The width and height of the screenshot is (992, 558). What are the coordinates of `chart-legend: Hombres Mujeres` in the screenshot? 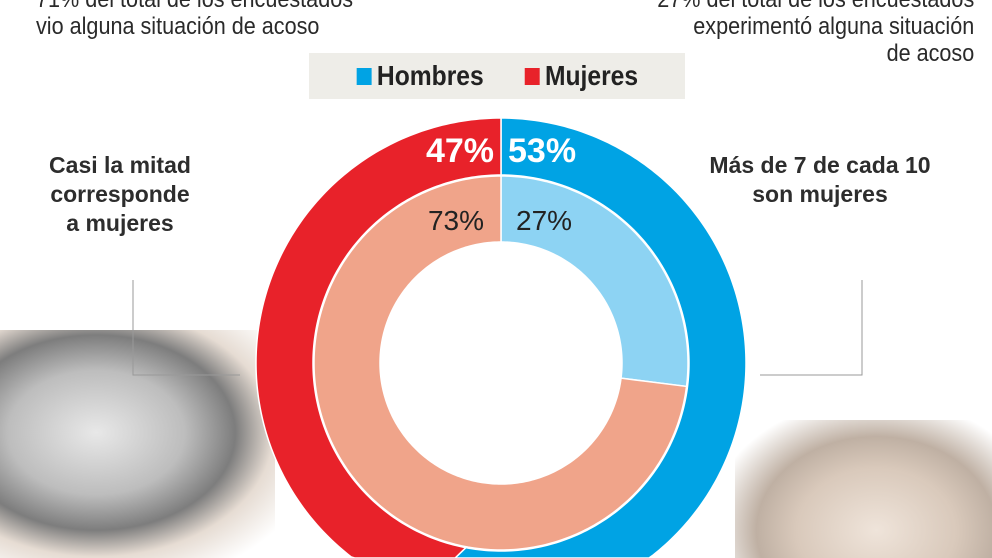 It's located at (497, 76).